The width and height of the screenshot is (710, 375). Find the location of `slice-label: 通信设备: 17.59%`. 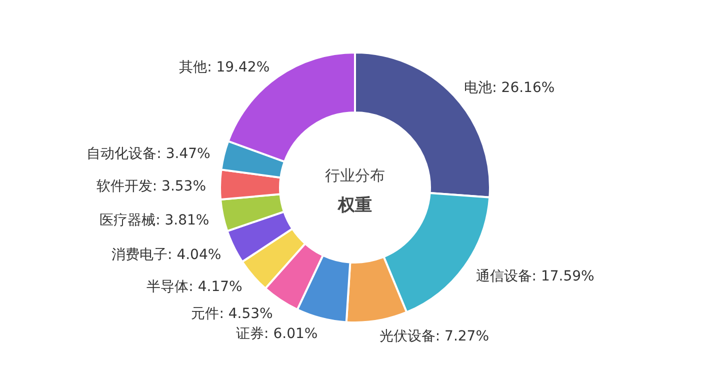

slice-label: 通信设备: 17.59% is located at coordinates (535, 276).